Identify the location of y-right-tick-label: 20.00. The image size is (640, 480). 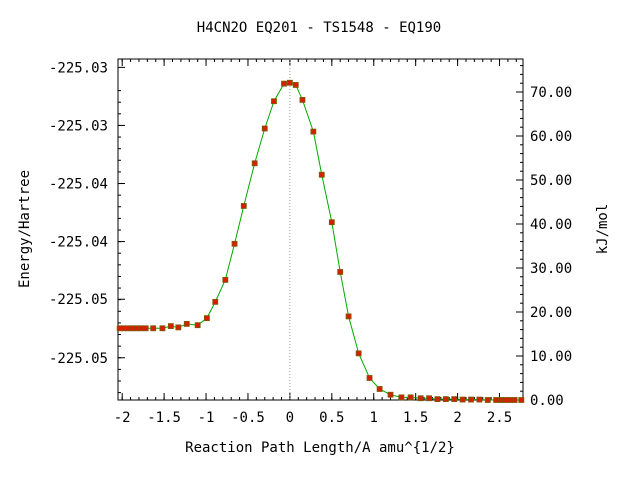
(551, 313).